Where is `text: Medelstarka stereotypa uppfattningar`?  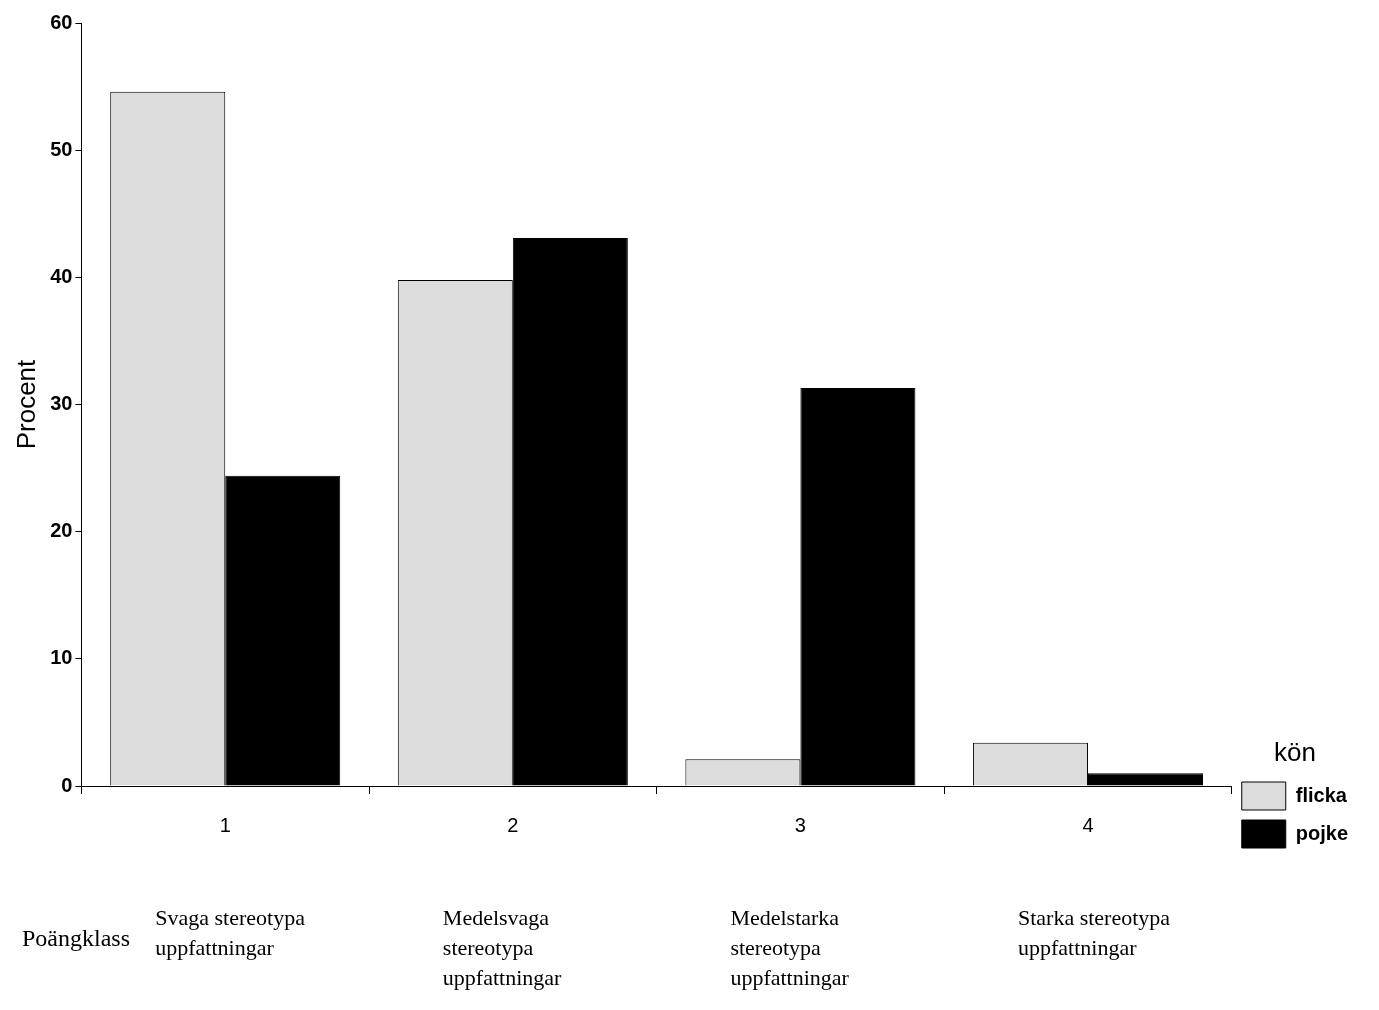 text: Medelstarka stereotypa uppfattningar is located at coordinates (790, 947).